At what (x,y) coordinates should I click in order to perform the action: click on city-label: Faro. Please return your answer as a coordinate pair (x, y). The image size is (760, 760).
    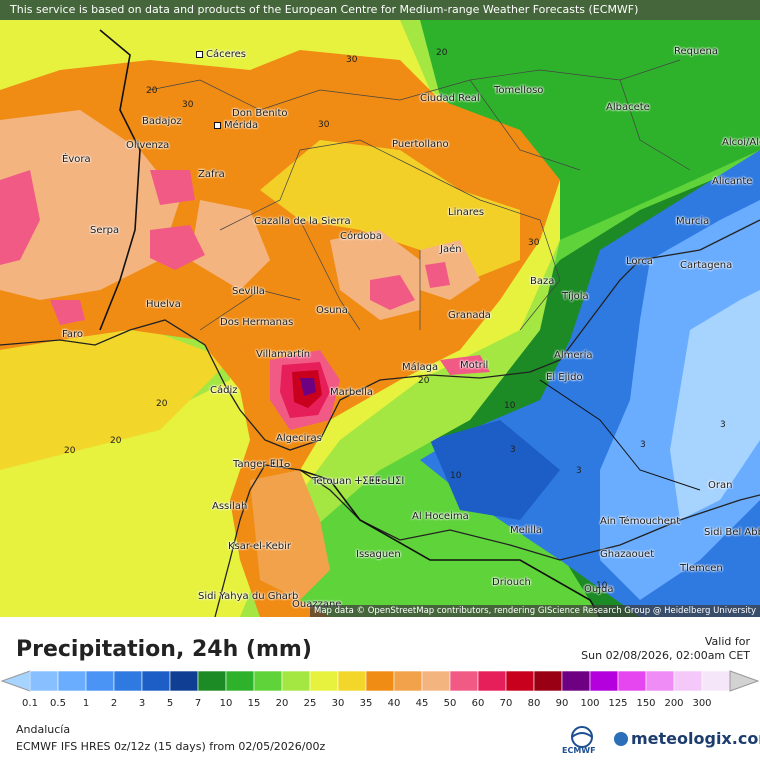
    Looking at the image, I should click on (72, 334).